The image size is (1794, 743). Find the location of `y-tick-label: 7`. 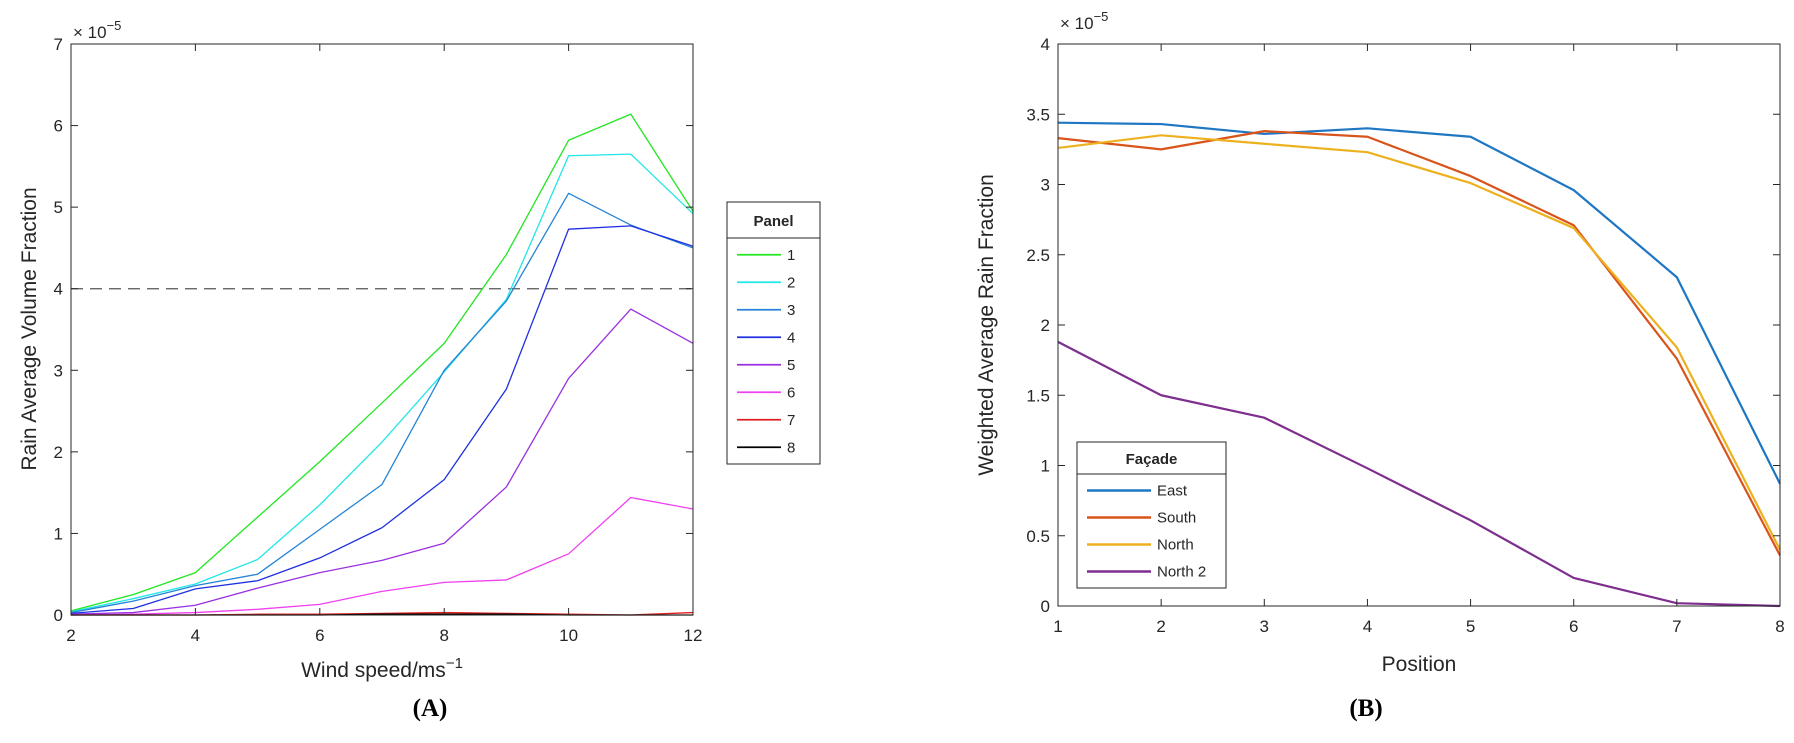

y-tick-label: 7 is located at coordinates (58, 44).